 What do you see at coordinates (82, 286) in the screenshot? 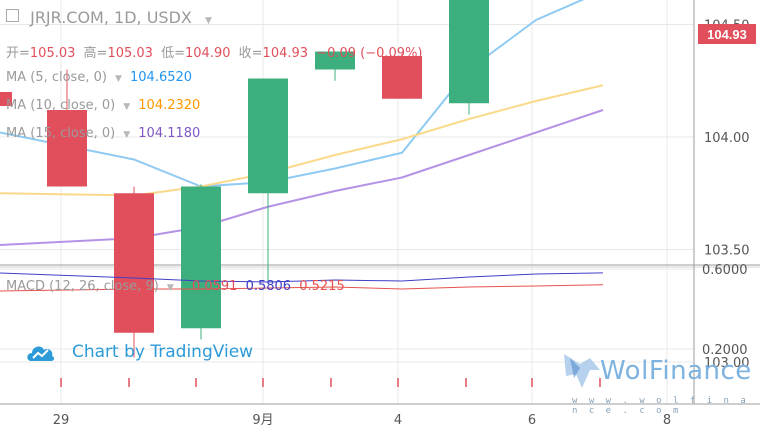
I see `macd-label: MACD (12, 26, close, 9)` at bounding box center [82, 286].